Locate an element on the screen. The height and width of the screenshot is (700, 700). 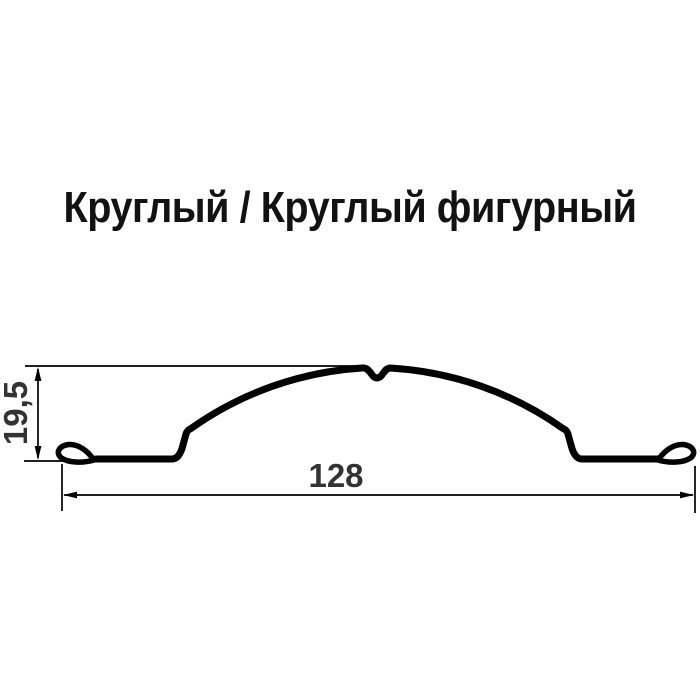
width-dimension: 128 is located at coordinates (378, 485).